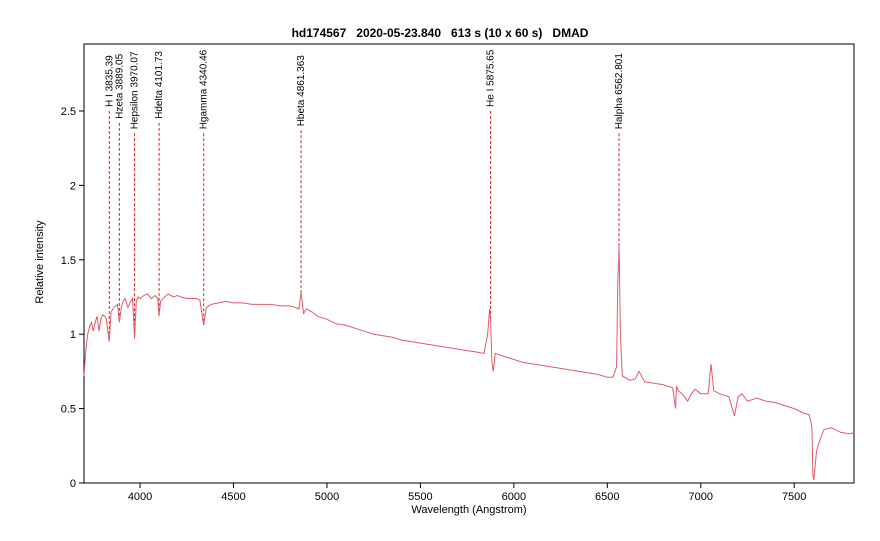  What do you see at coordinates (119, 85) in the screenshot?
I see `line-marker-label: Hzeta 3889.05` at bounding box center [119, 85].